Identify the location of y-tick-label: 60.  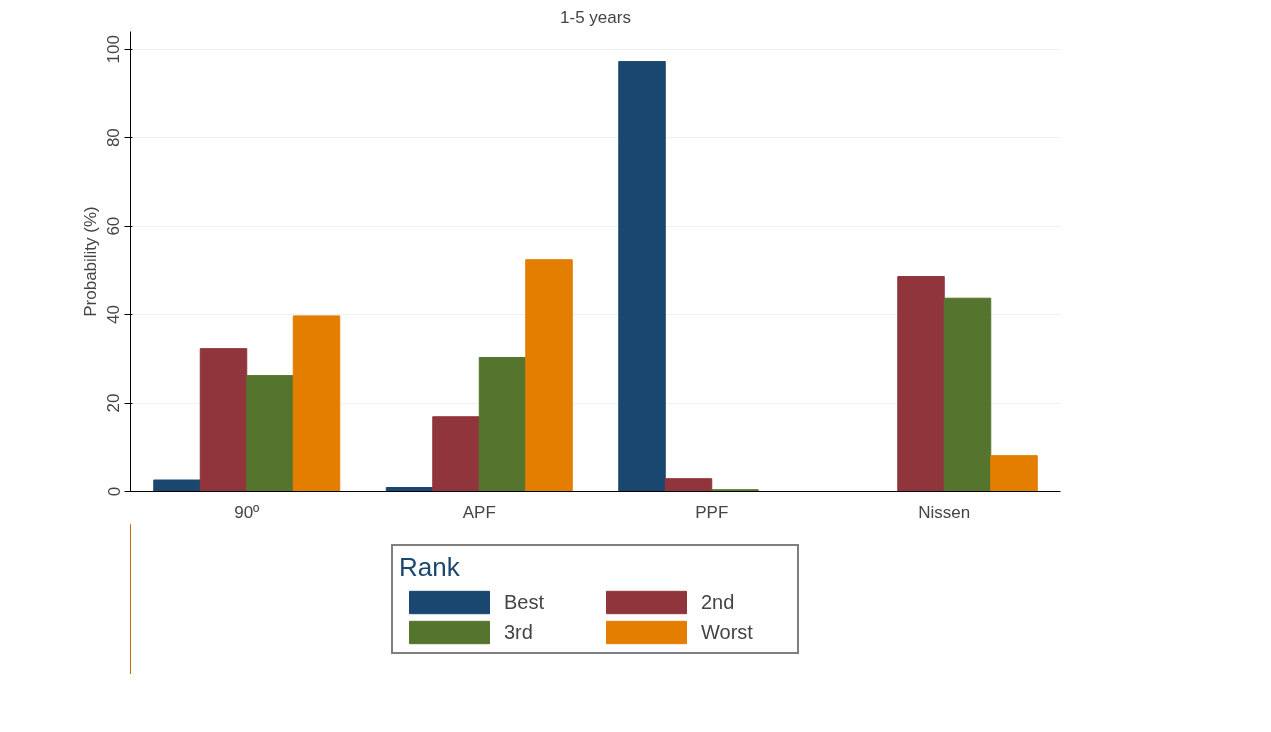
(114, 226).